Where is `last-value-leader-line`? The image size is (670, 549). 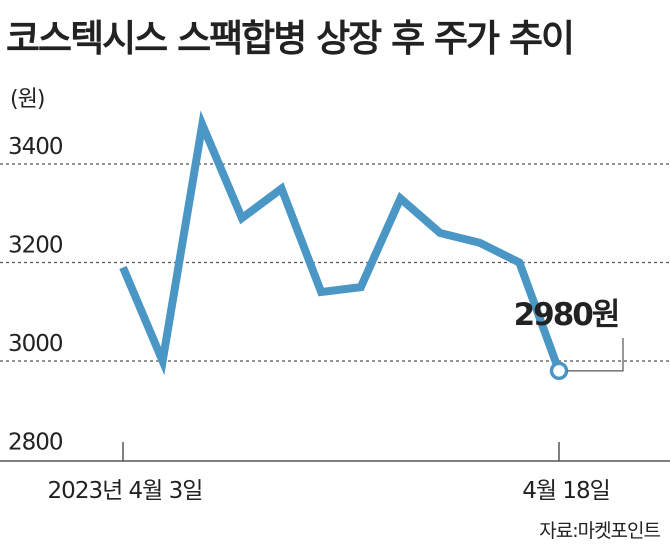
last-value-leader-line is located at coordinates (595, 355).